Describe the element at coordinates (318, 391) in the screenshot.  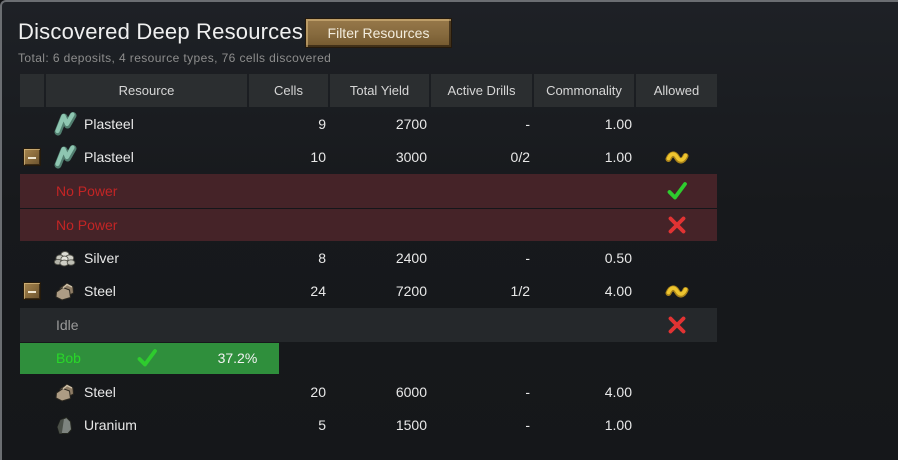
I see `cells-value: 20` at that location.